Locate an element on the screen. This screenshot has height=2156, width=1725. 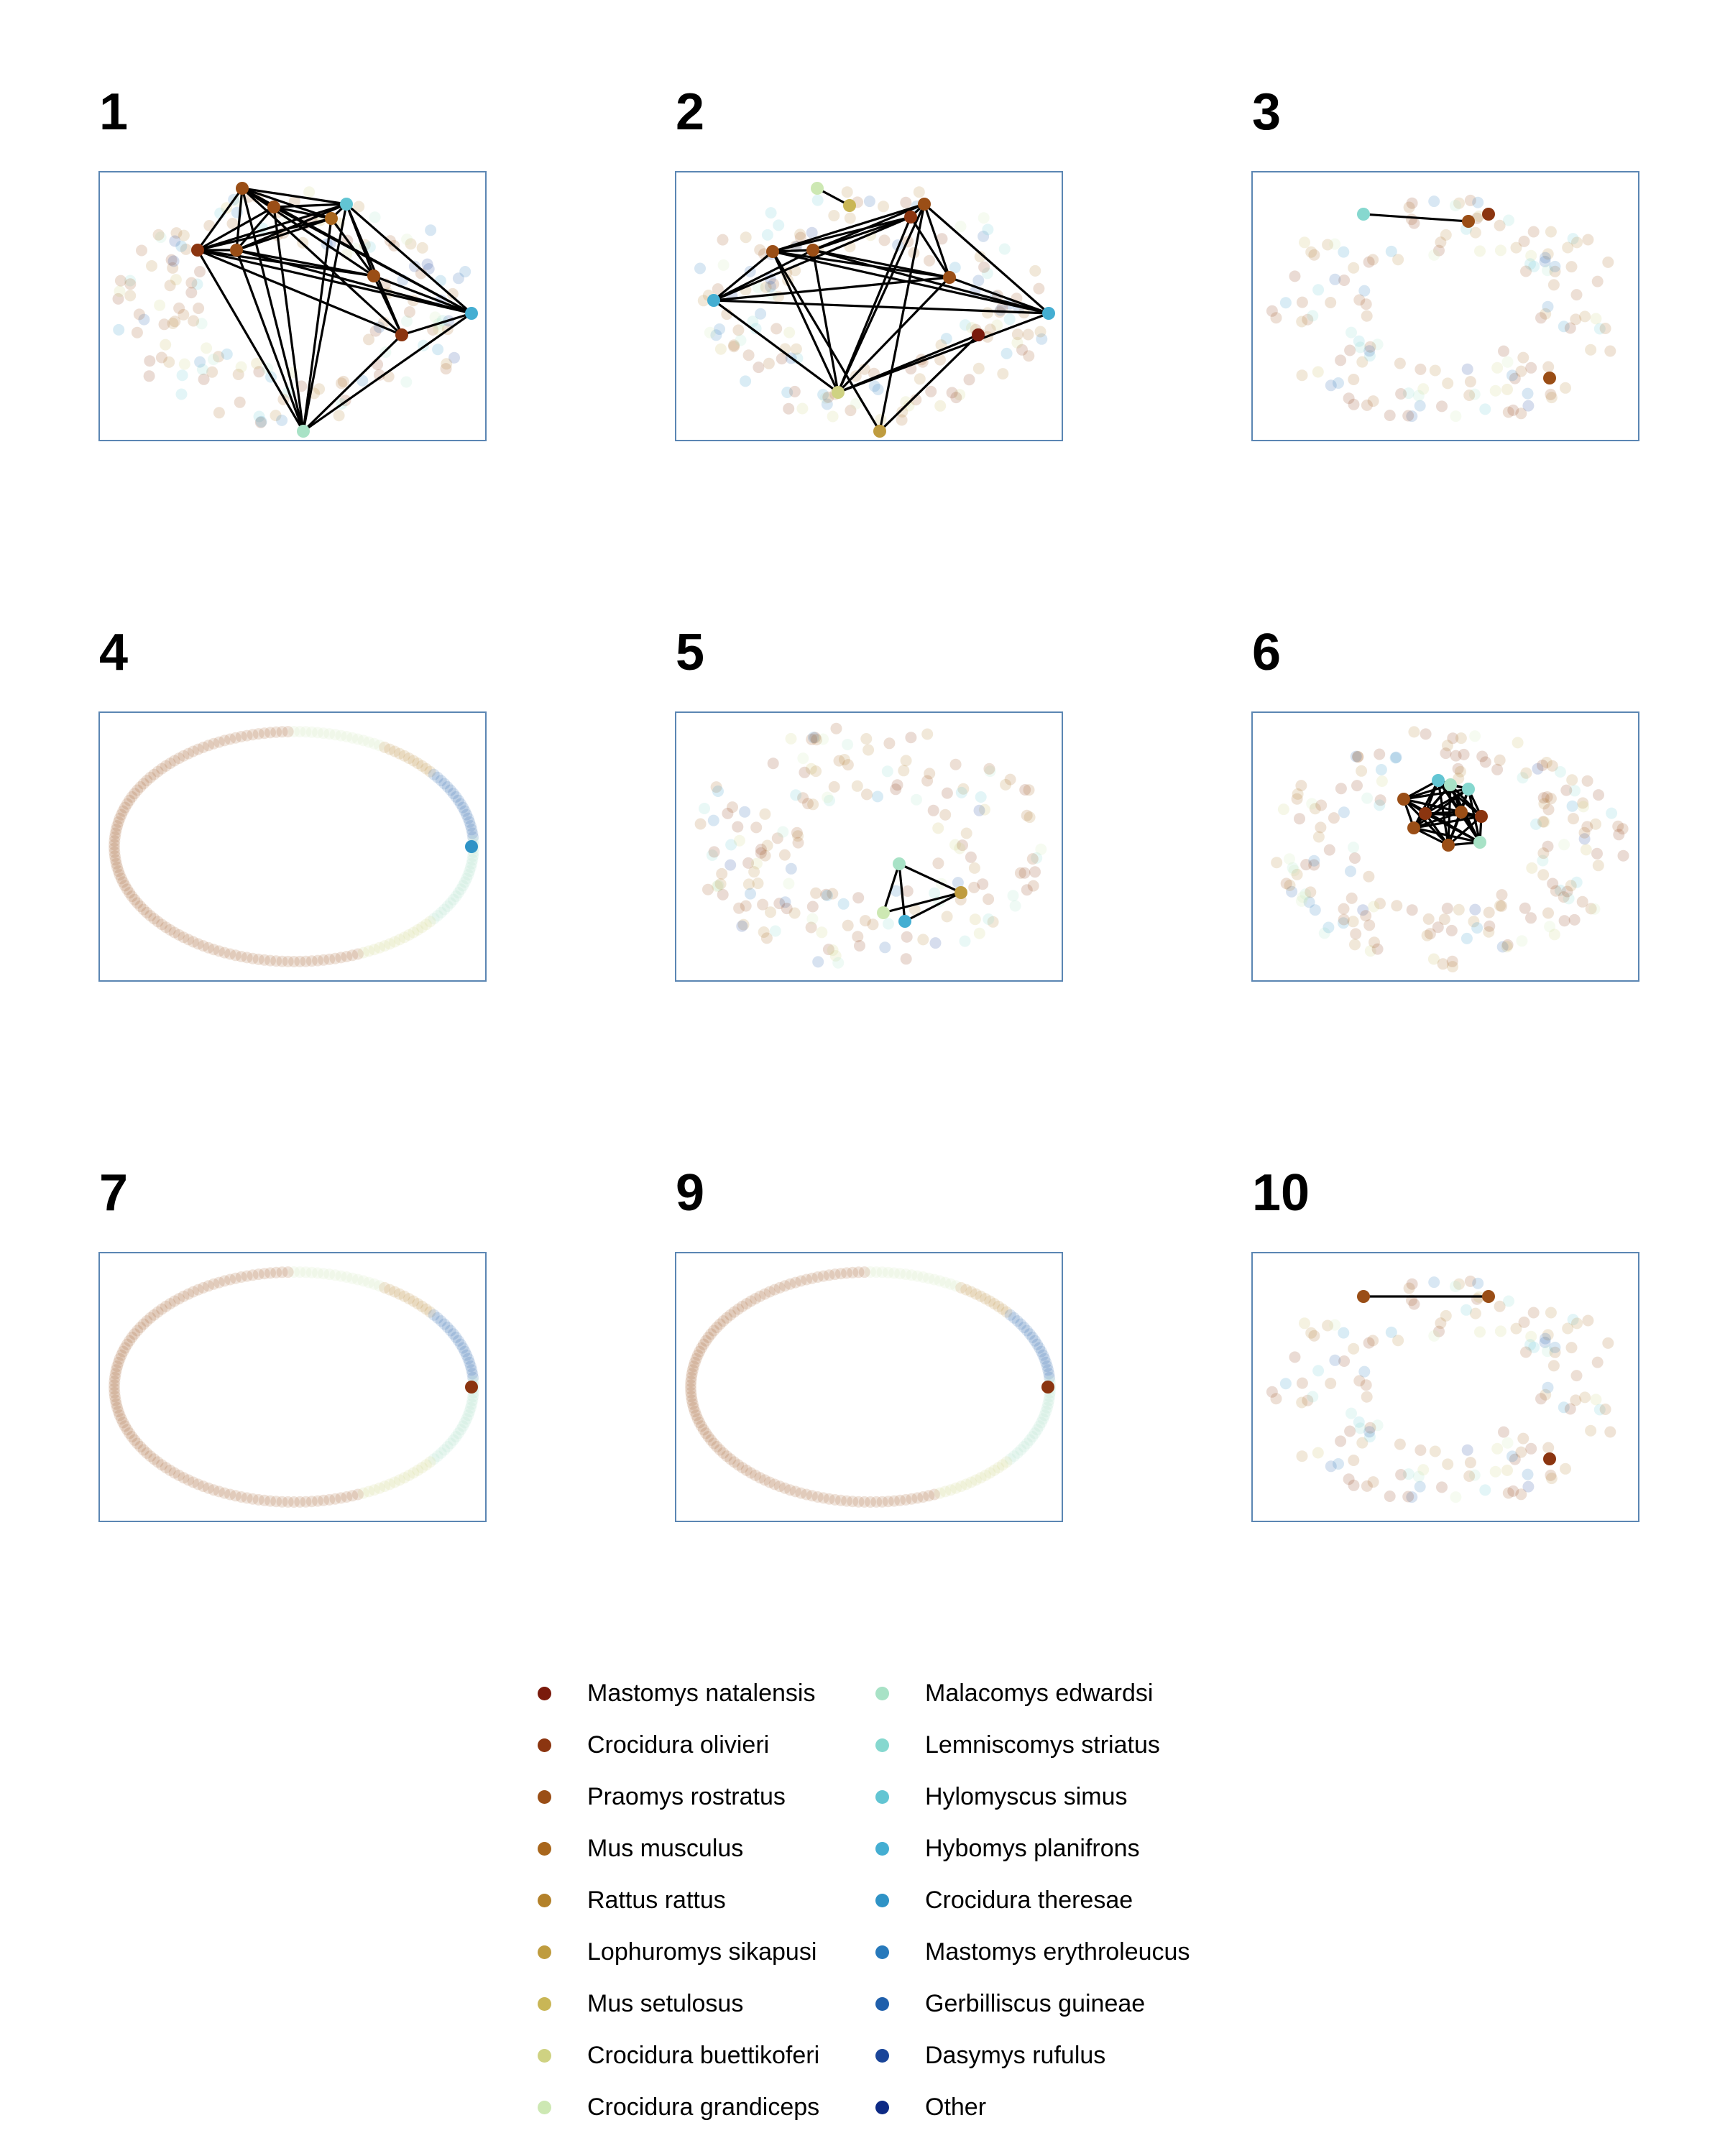
legend-label: Mastomys natalensis is located at coordinates (701, 1693).